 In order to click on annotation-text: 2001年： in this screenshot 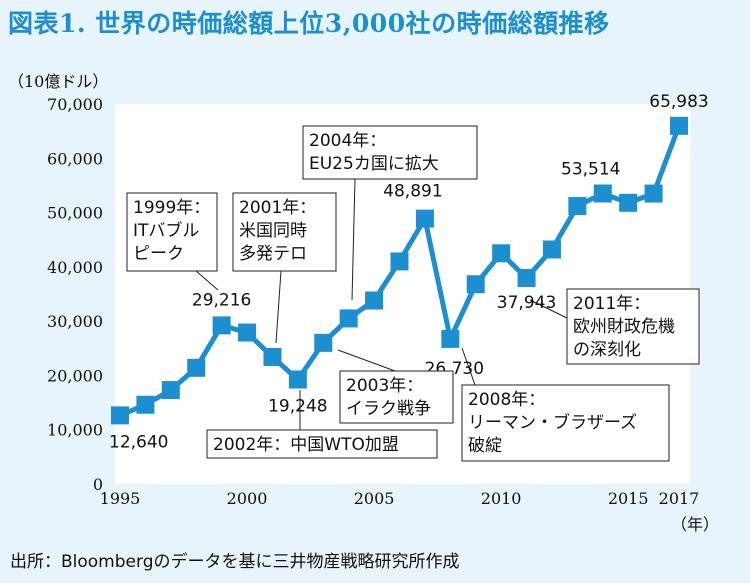, I will do `click(277, 208)`.